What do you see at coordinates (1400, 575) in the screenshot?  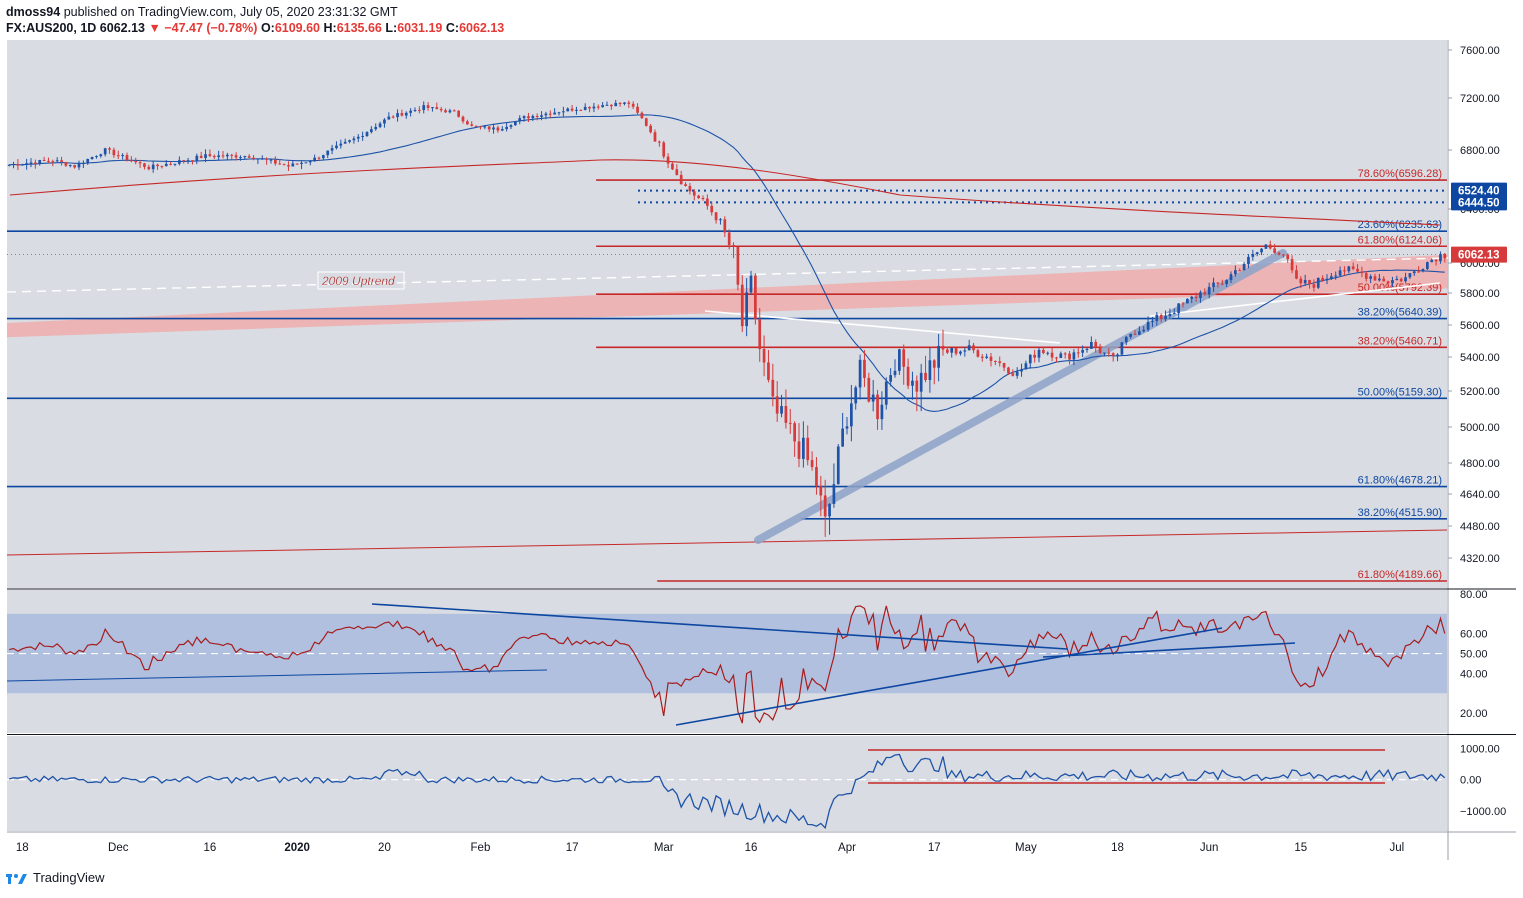 I see `fib-level-label: 61.80%(4189.66)` at bounding box center [1400, 575].